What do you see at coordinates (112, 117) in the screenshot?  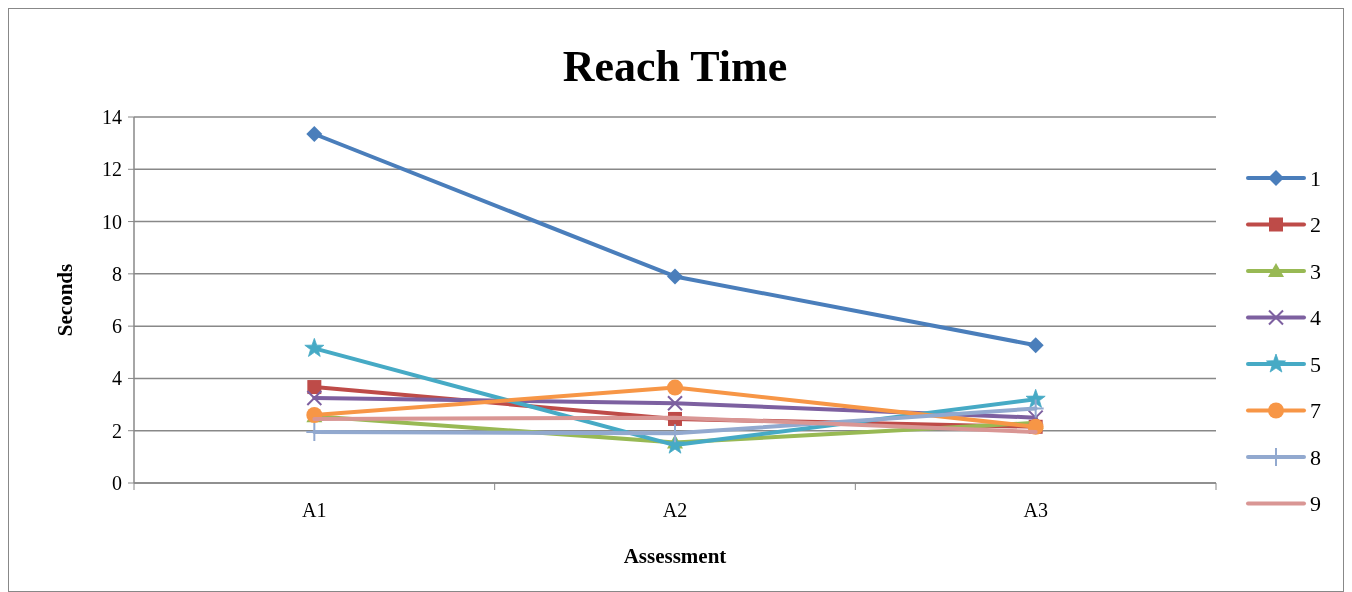 I see `y-tick-label: 14` at bounding box center [112, 117].